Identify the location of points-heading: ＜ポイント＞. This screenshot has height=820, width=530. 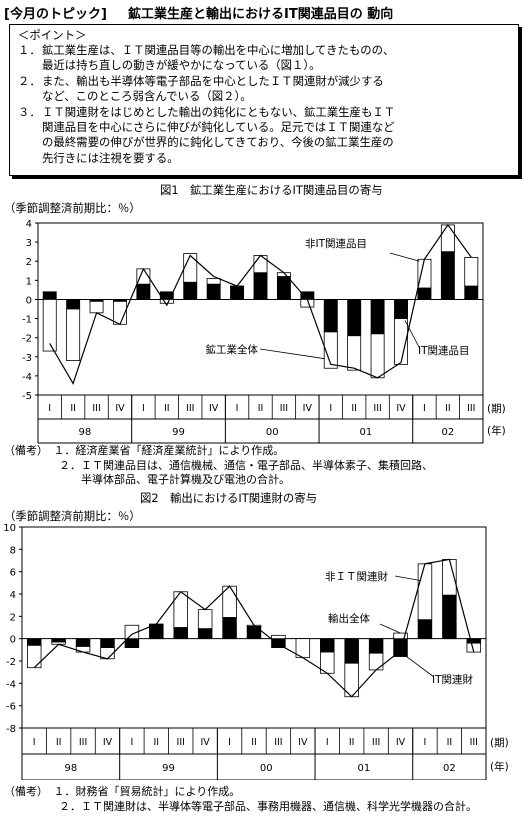
(52, 35).